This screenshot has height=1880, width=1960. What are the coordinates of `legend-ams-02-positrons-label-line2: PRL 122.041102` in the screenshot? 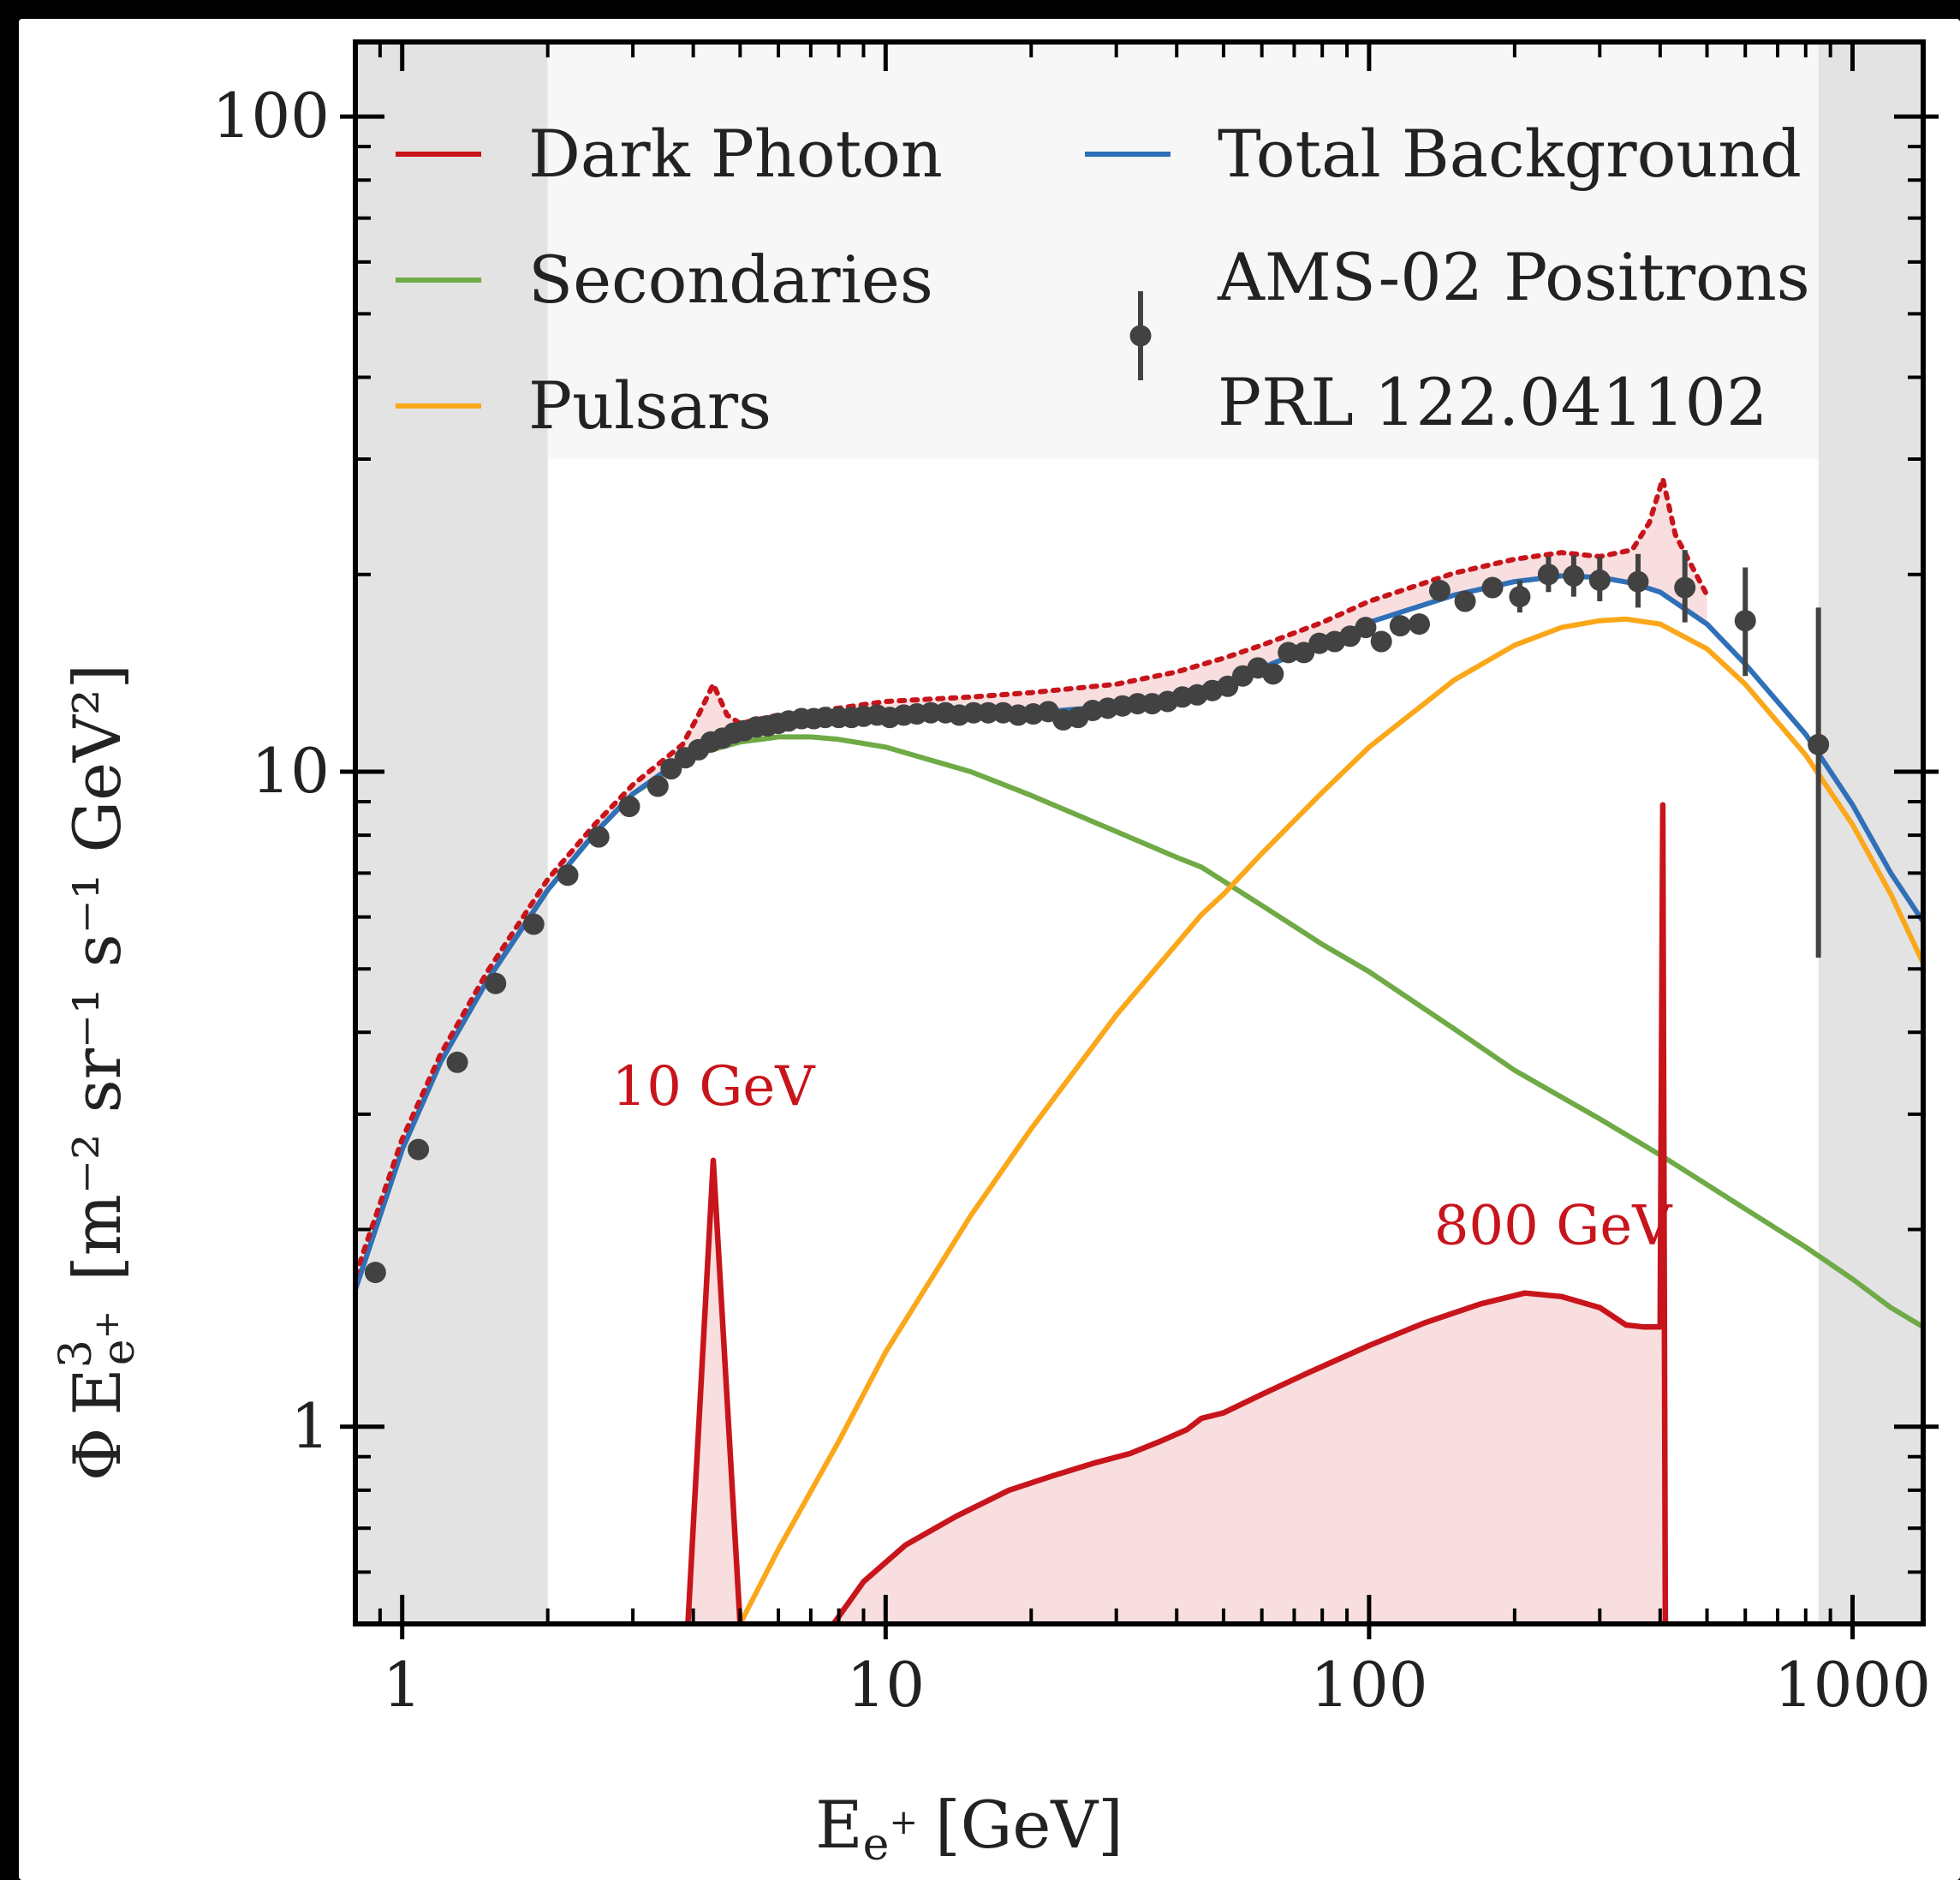 It's located at (1492, 402).